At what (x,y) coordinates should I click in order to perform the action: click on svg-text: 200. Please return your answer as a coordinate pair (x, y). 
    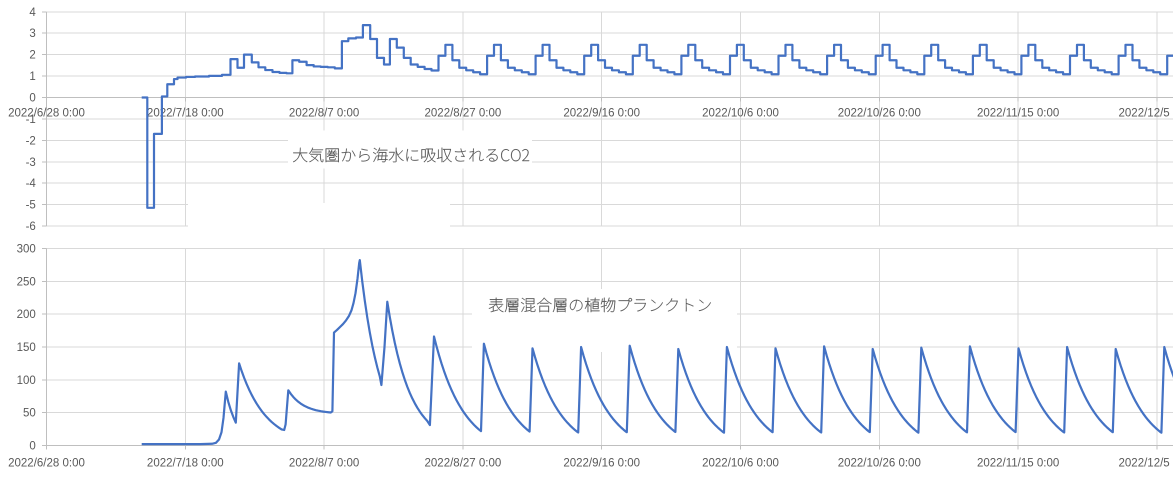
    Looking at the image, I should click on (26, 315).